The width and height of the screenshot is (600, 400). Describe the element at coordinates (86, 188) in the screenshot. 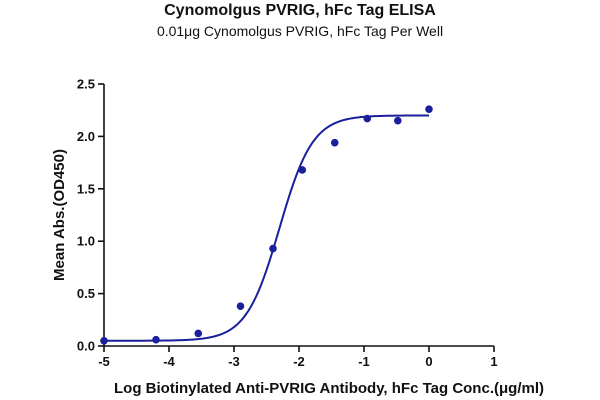

I see `y-tick-label: 1.5` at that location.